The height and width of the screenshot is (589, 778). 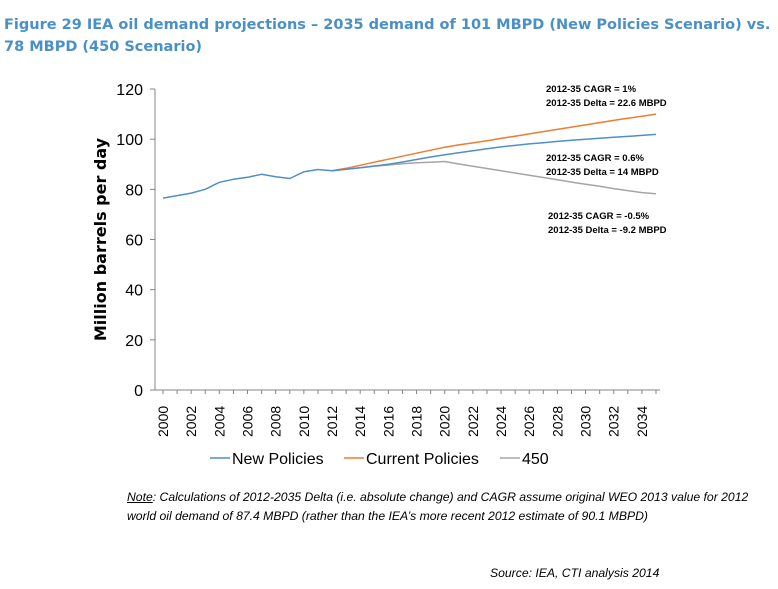 What do you see at coordinates (494, 142) in the screenshot?
I see `series-line-current-policies` at bounding box center [494, 142].